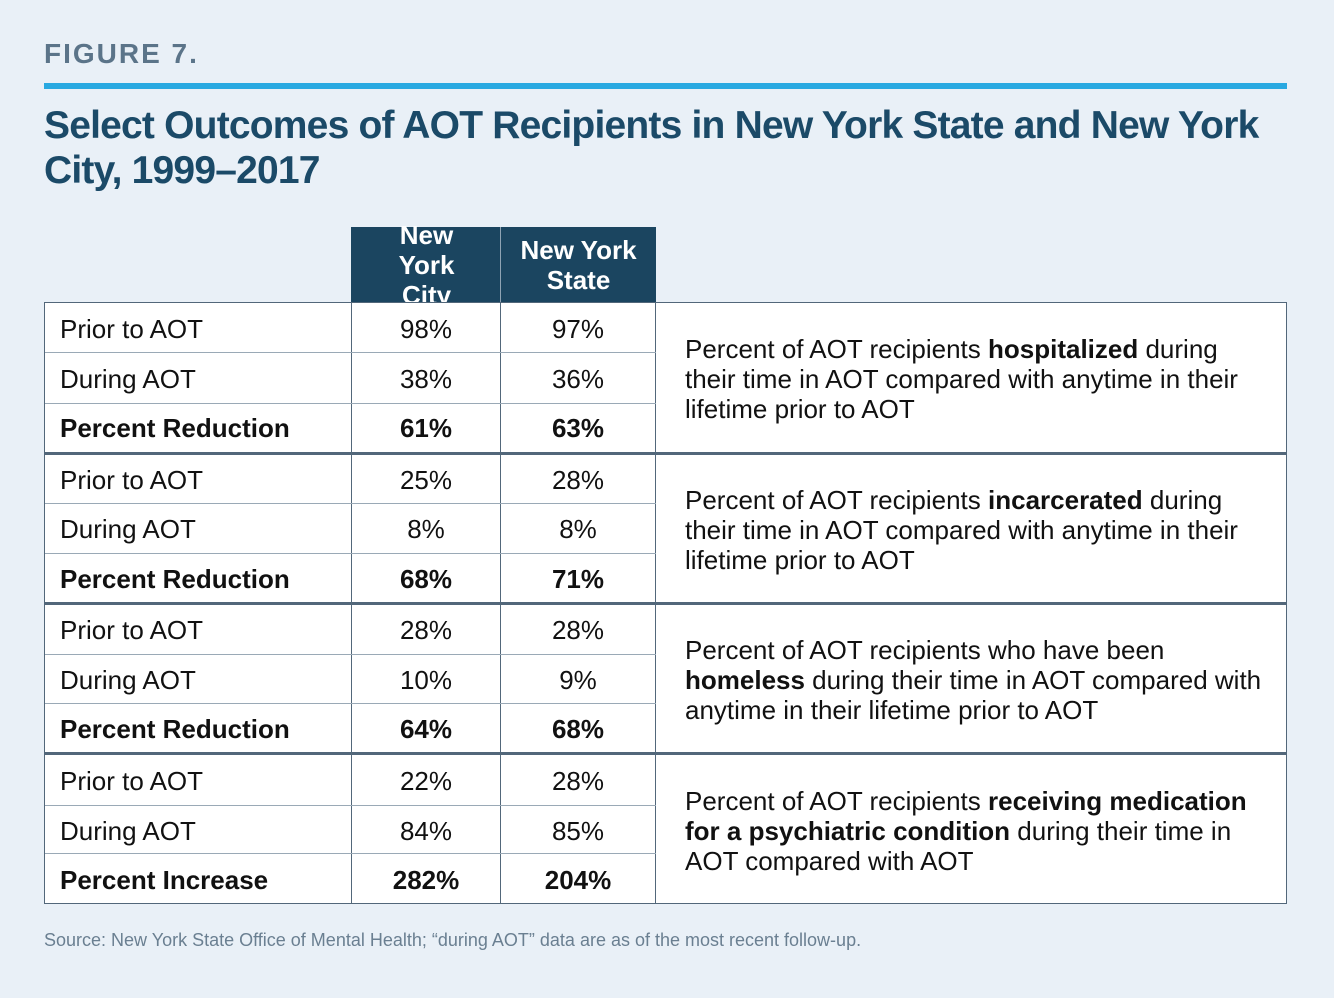  I want to click on nys-value: 8%, so click(578, 529).